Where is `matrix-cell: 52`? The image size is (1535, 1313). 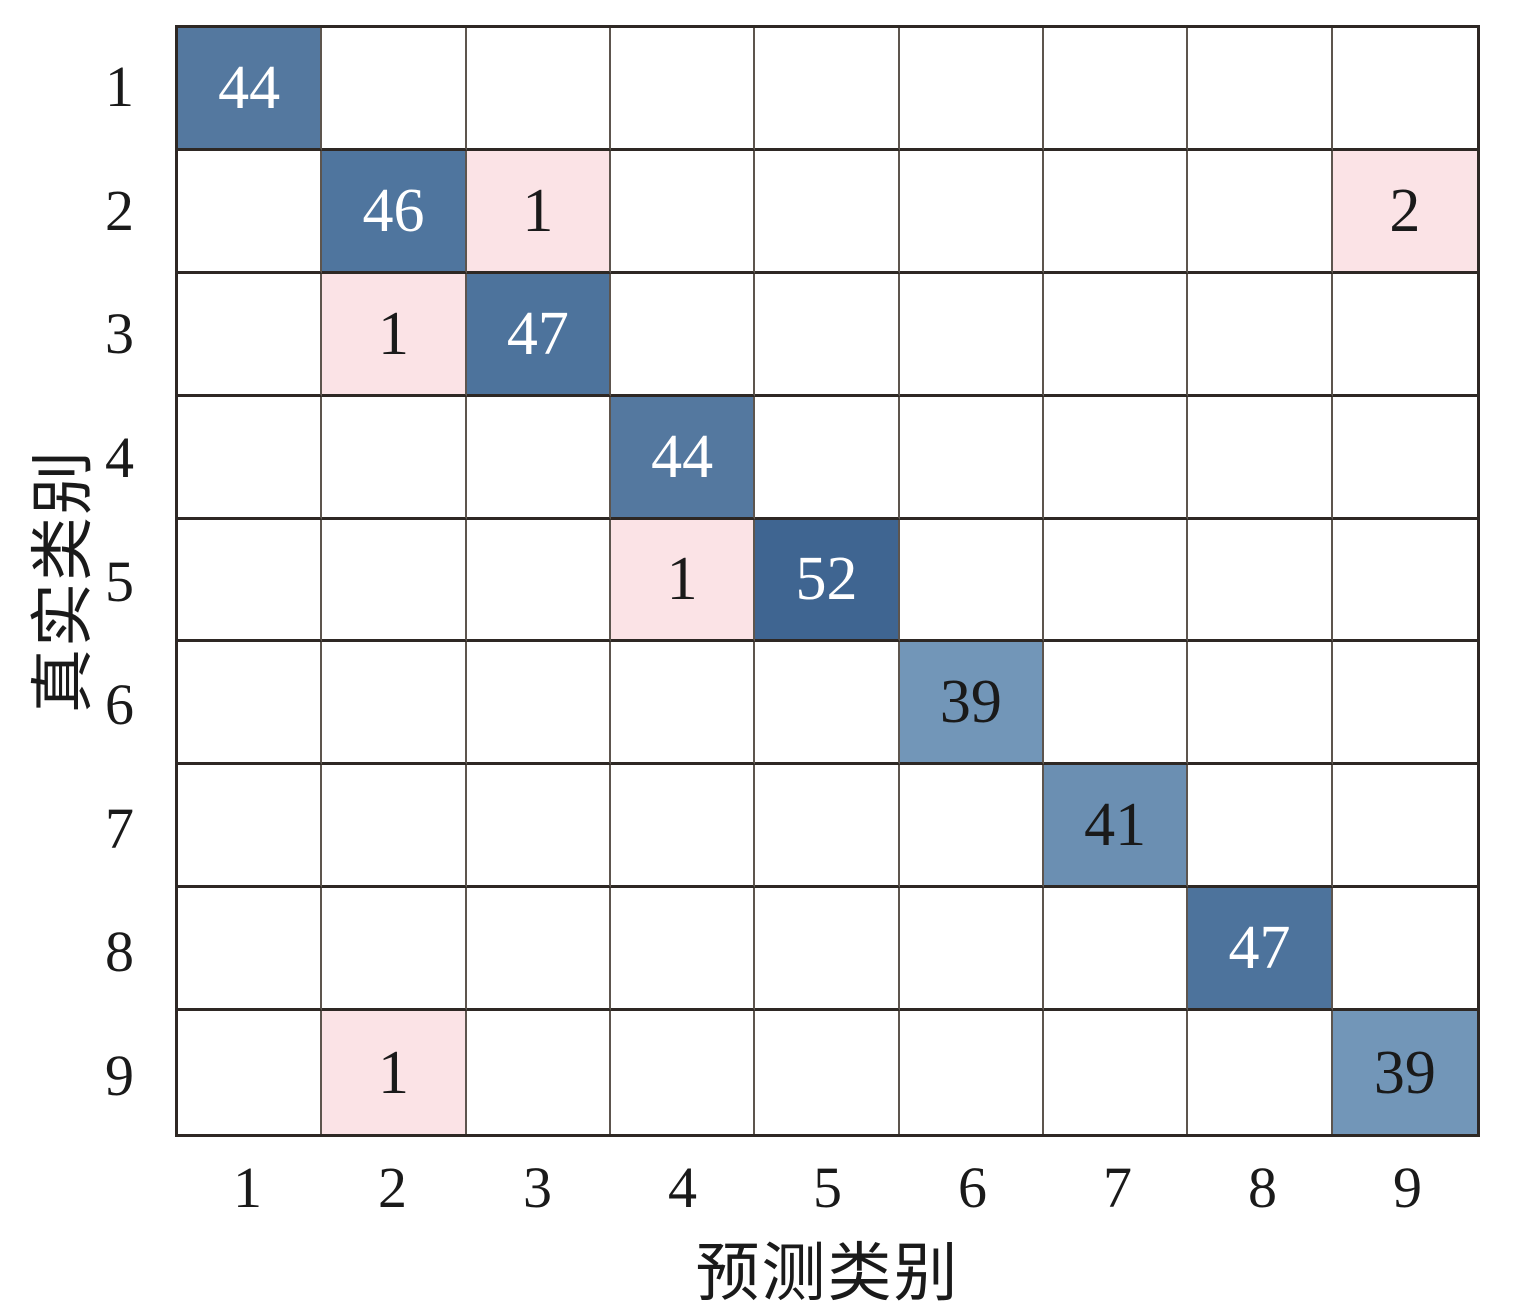
matrix-cell: 52 is located at coordinates (827, 581).